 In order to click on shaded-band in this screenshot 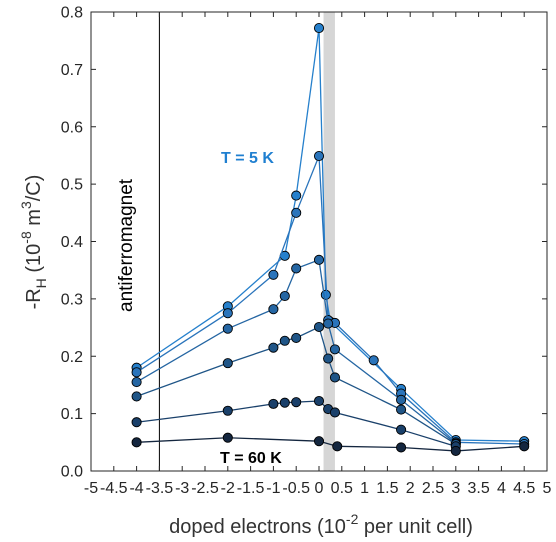, I will do `click(329, 241)`.